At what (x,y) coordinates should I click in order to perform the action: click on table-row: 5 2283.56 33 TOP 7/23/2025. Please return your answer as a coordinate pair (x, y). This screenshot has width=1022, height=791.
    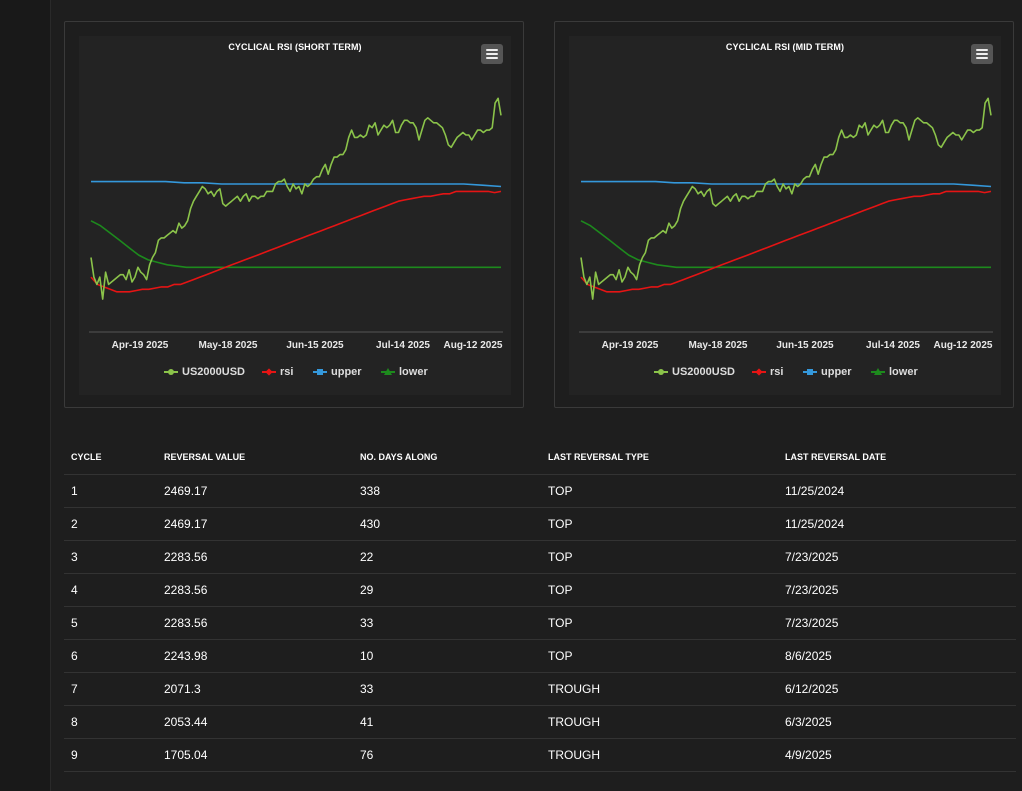
    Looking at the image, I should click on (540, 623).